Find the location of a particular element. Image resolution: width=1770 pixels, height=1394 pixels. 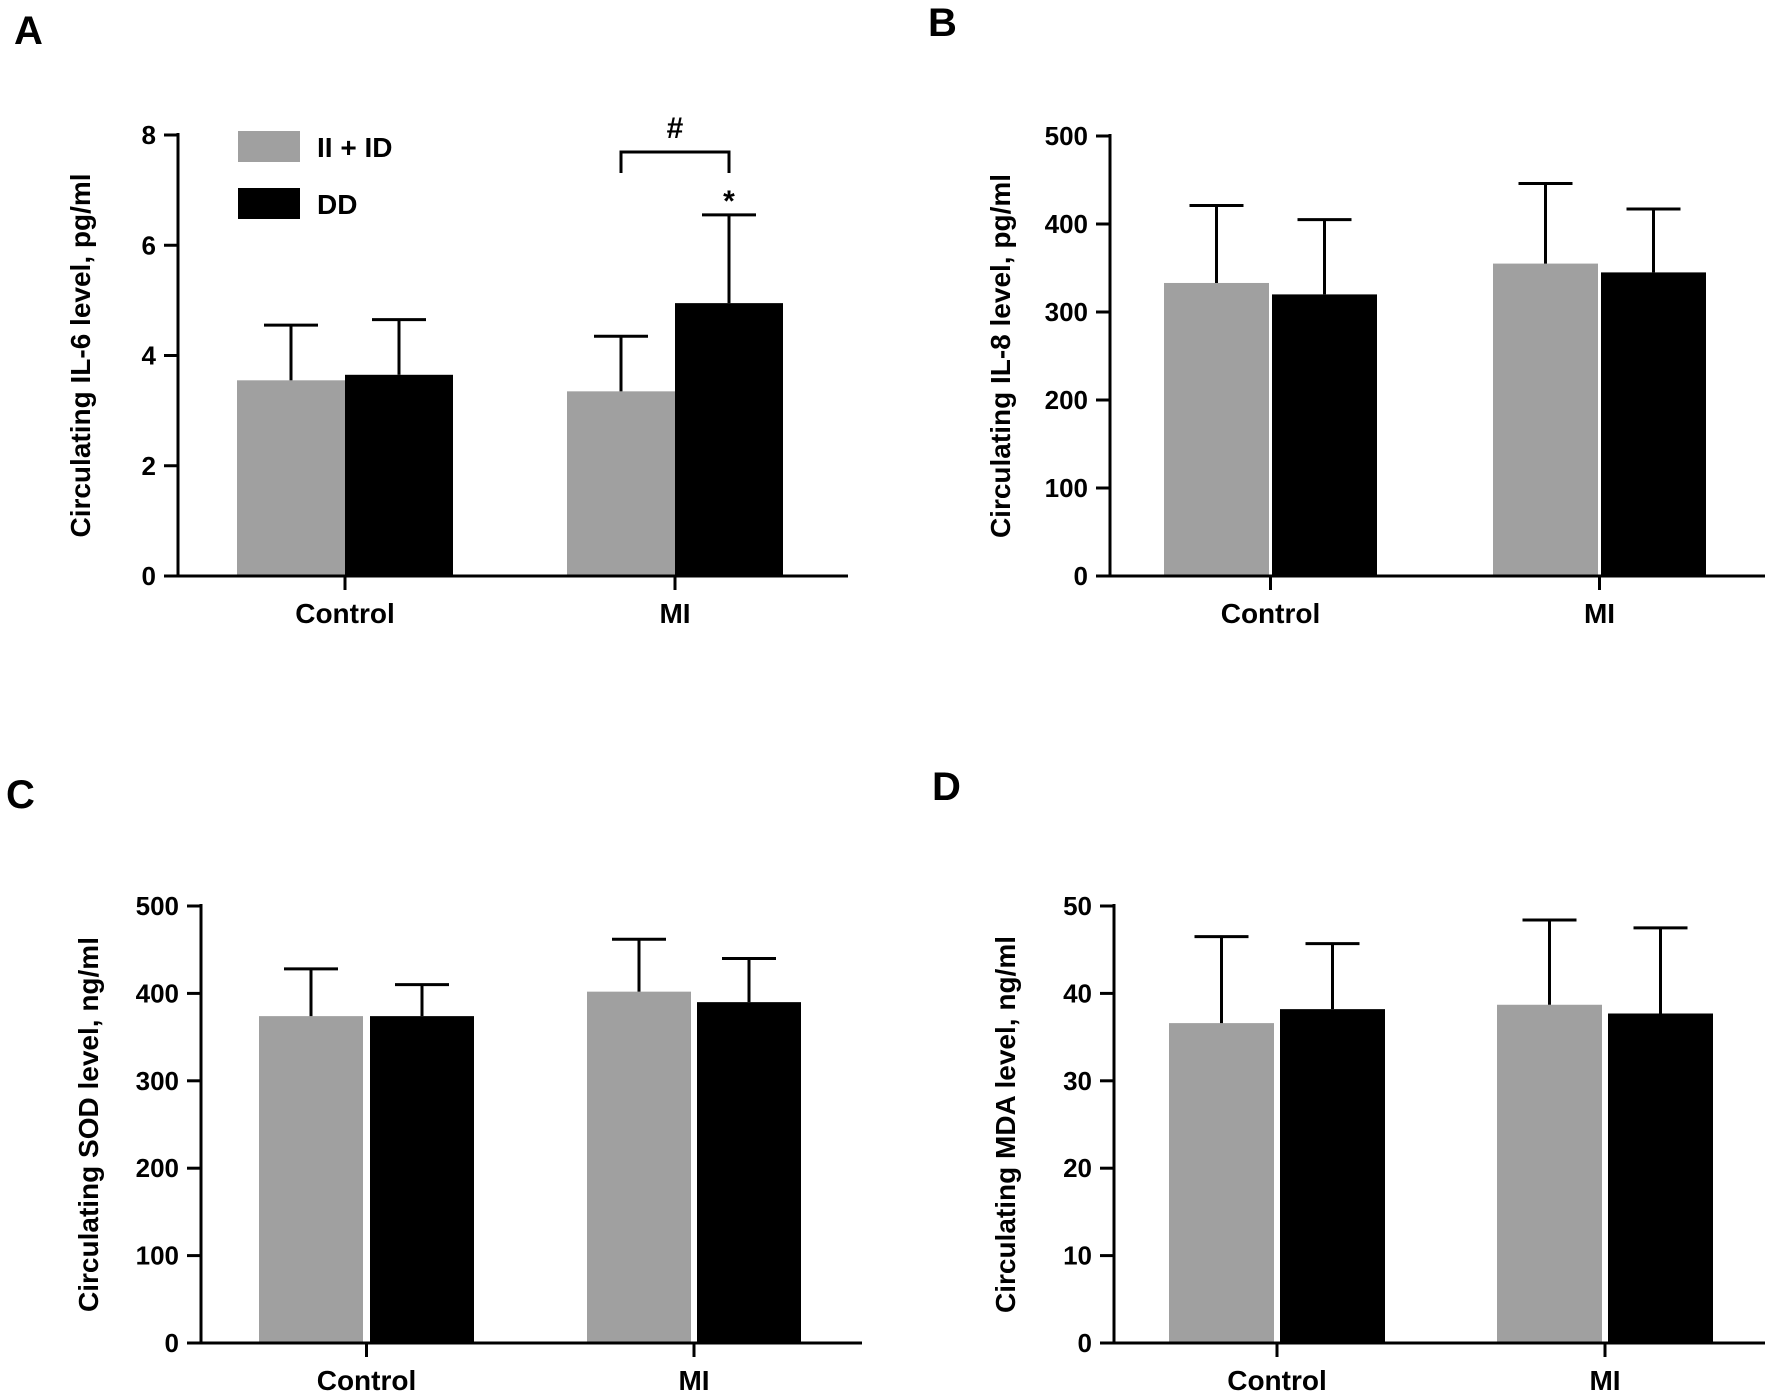

panel-letter: A is located at coordinates (28, 31).